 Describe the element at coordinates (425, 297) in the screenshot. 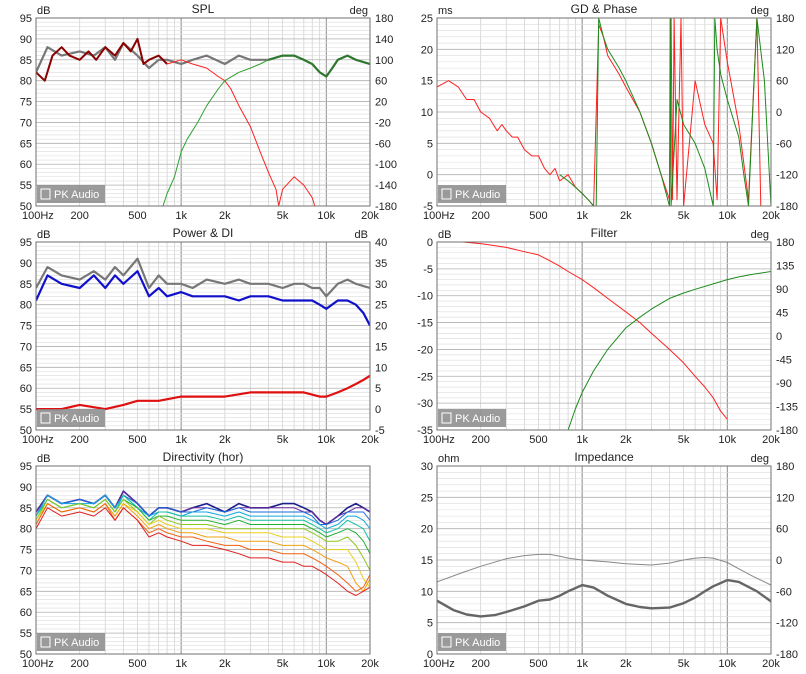

I see `y-tick-label: -10` at that location.